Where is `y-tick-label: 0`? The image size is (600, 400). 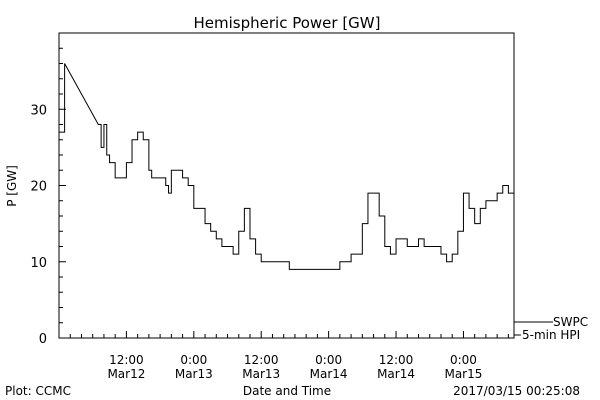 y-tick-label: 0 is located at coordinates (43, 339).